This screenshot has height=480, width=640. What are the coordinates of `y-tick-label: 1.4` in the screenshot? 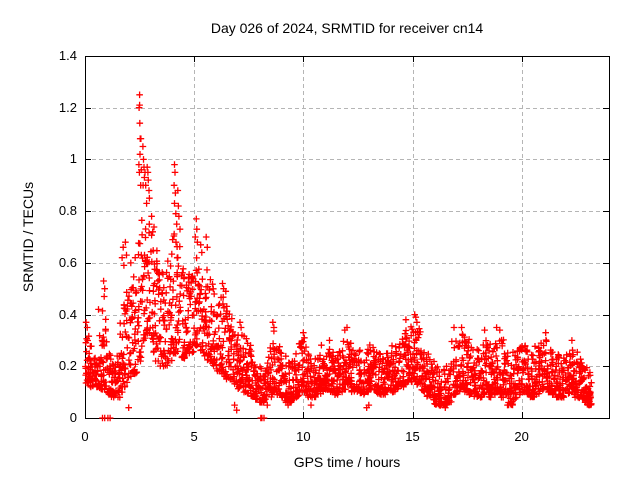 It's located at (67, 55).